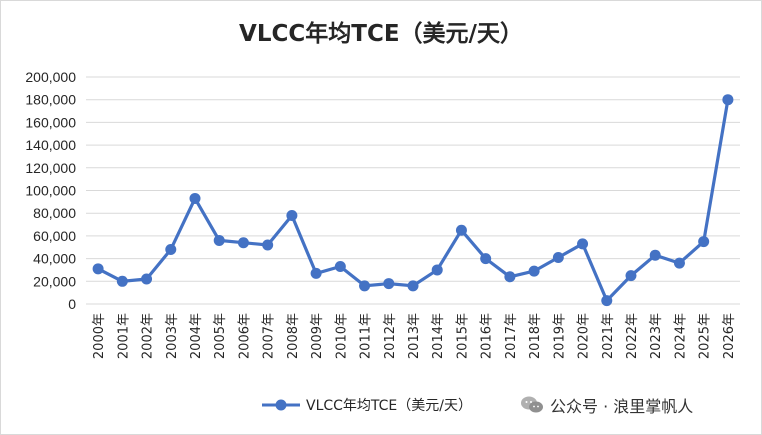  Describe the element at coordinates (148, 336) in the screenshot. I see `x-tick-label: 2002年` at that location.